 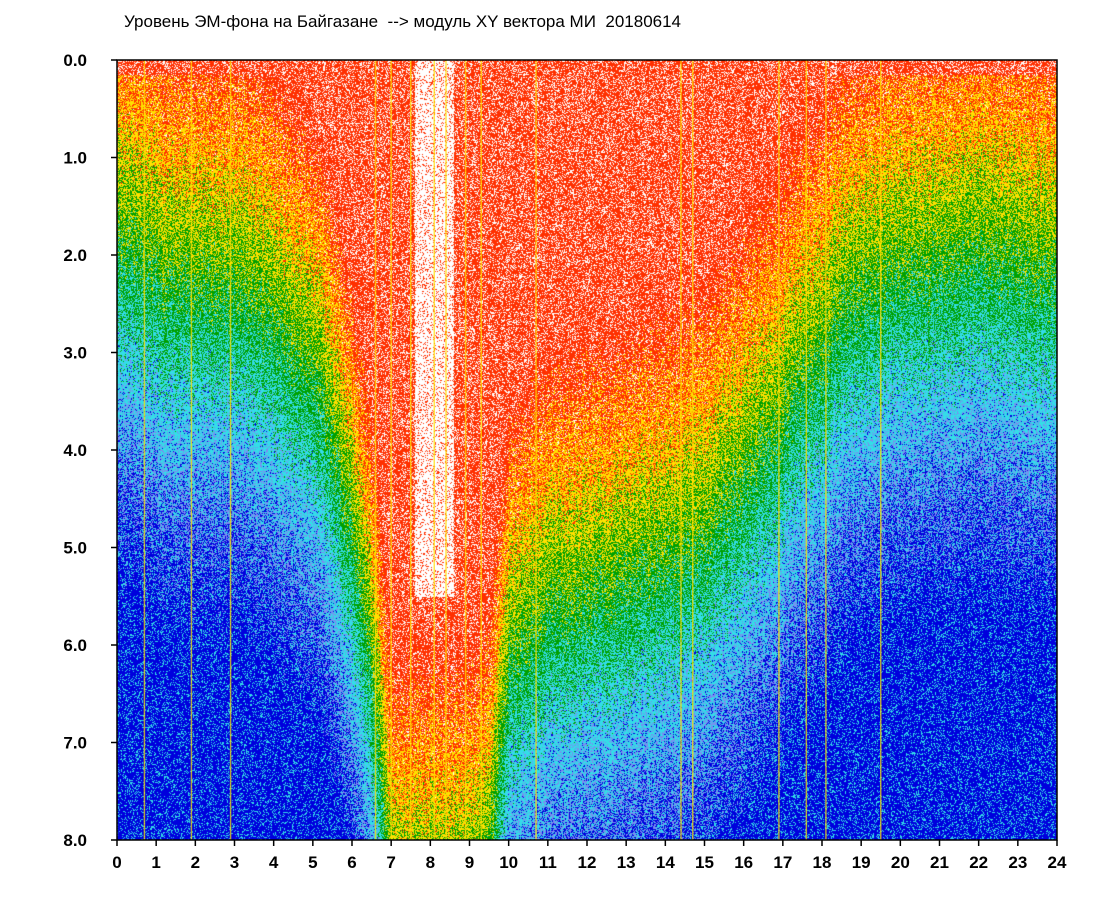 I want to click on x-tick-label: 17, so click(x=782, y=862).